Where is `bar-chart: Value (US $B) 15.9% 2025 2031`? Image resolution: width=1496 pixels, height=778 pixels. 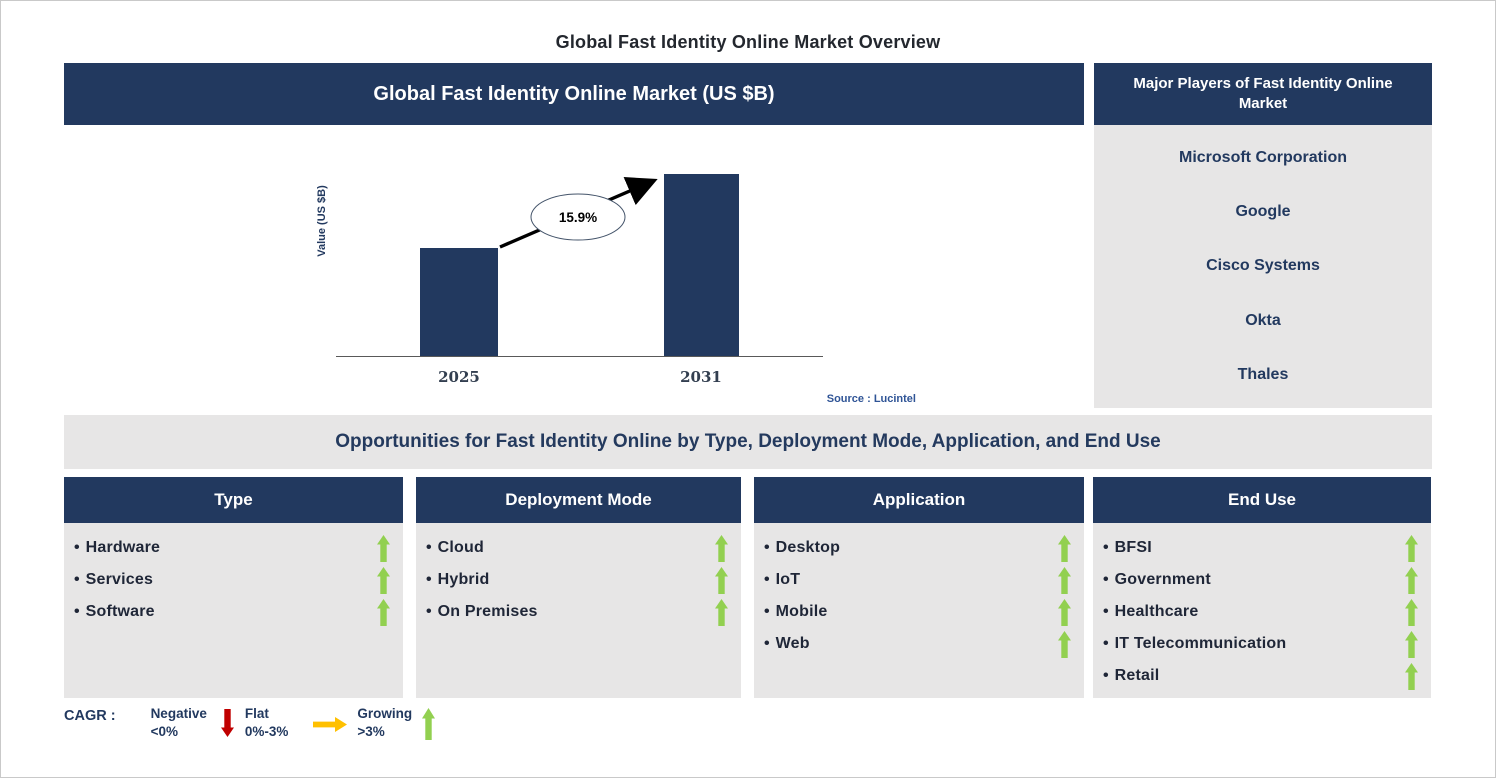
bar-chart: Value (US $B) 15.9% 2025 2031 is located at coordinates (569, 280).